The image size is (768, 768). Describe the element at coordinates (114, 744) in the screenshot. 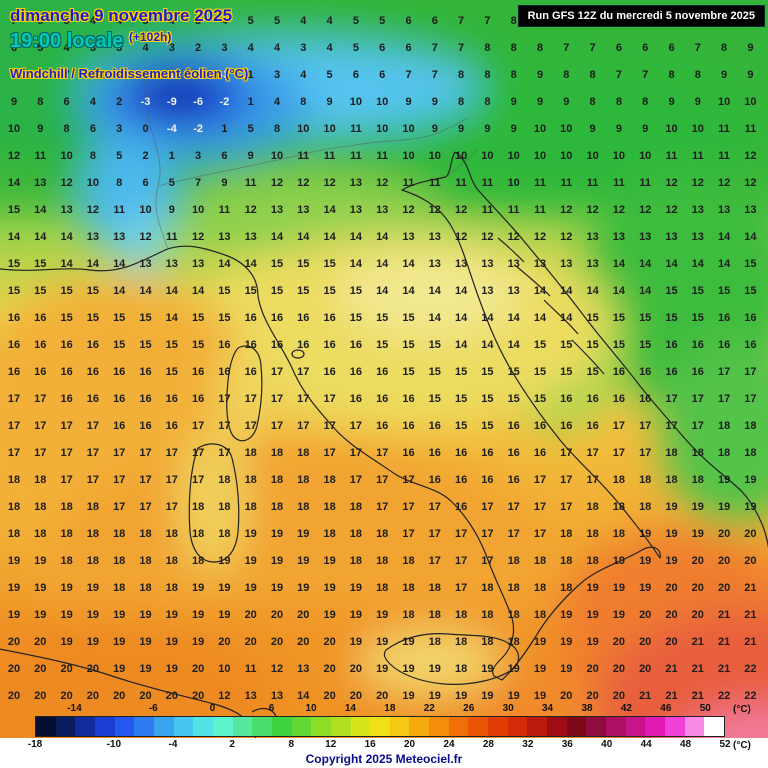

I see `scale-label: -10` at that location.